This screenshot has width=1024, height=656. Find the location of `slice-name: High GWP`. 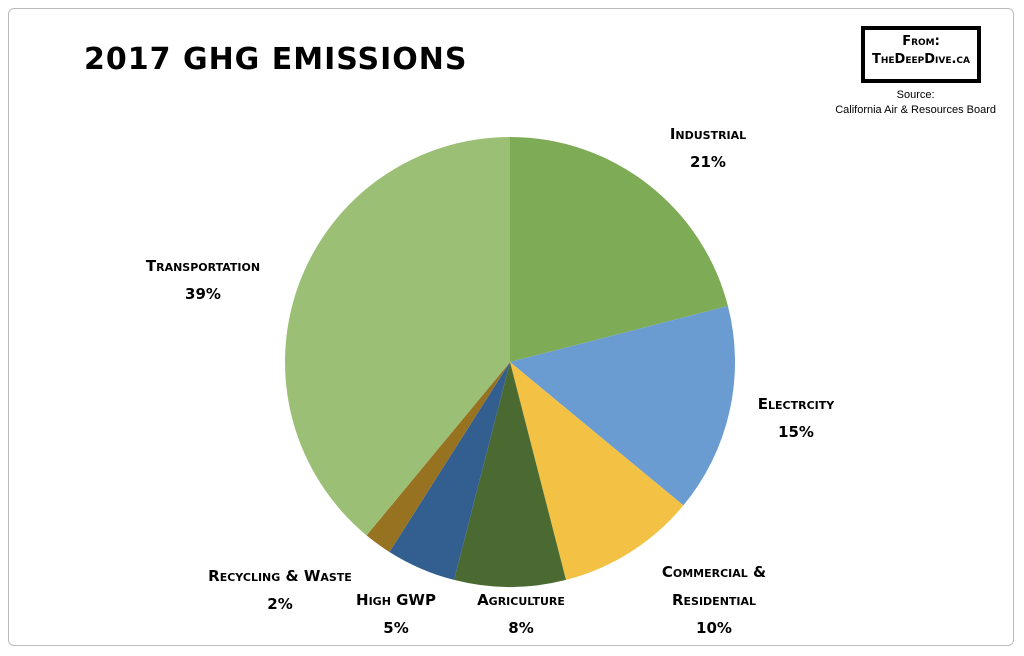

slice-name: High GWP is located at coordinates (396, 600).